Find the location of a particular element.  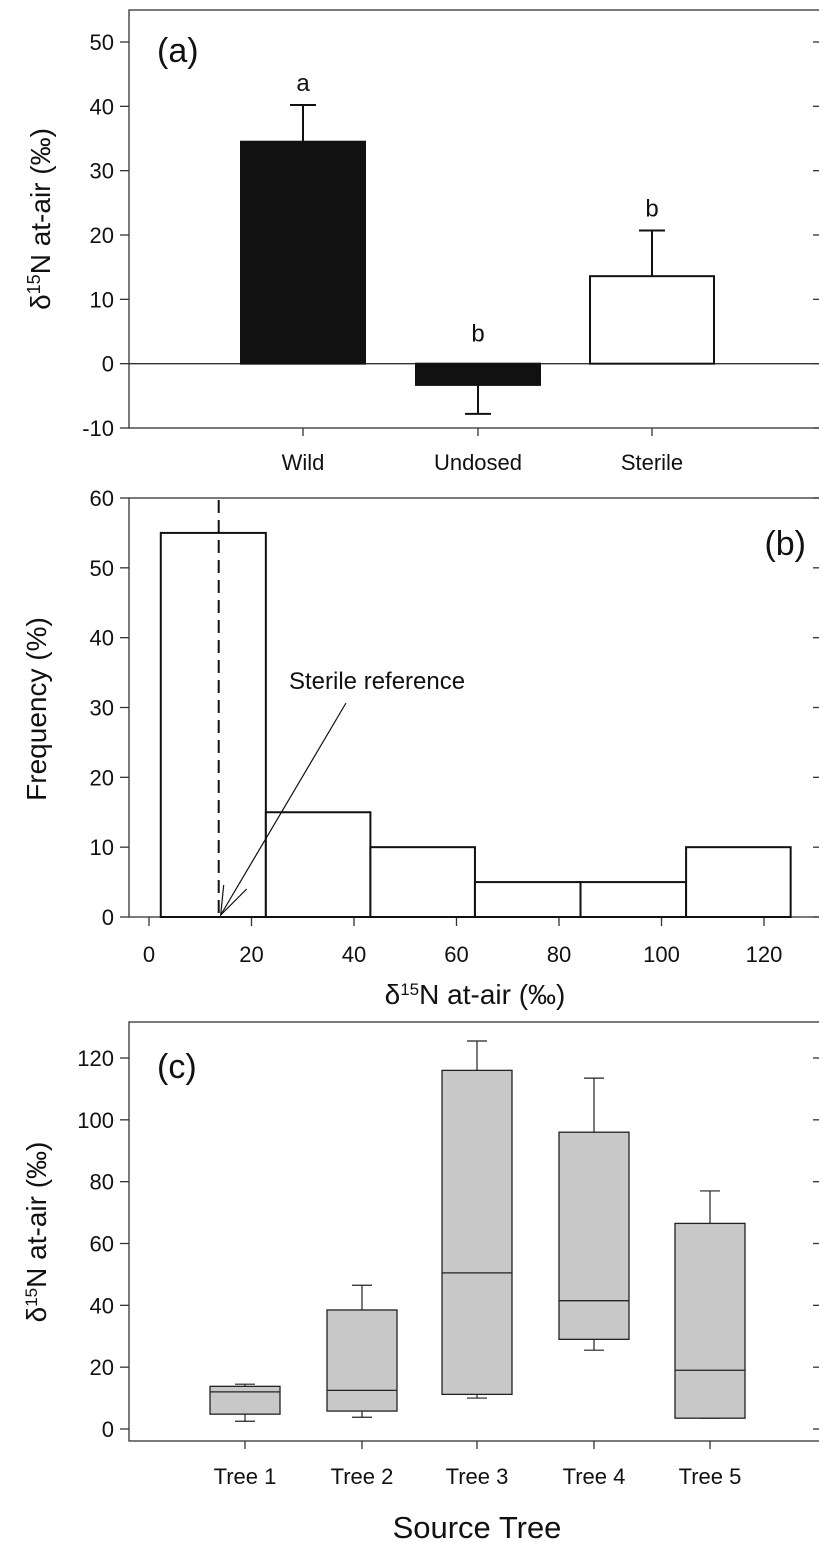

x-tick-label: 60 is located at coordinates (456, 954).